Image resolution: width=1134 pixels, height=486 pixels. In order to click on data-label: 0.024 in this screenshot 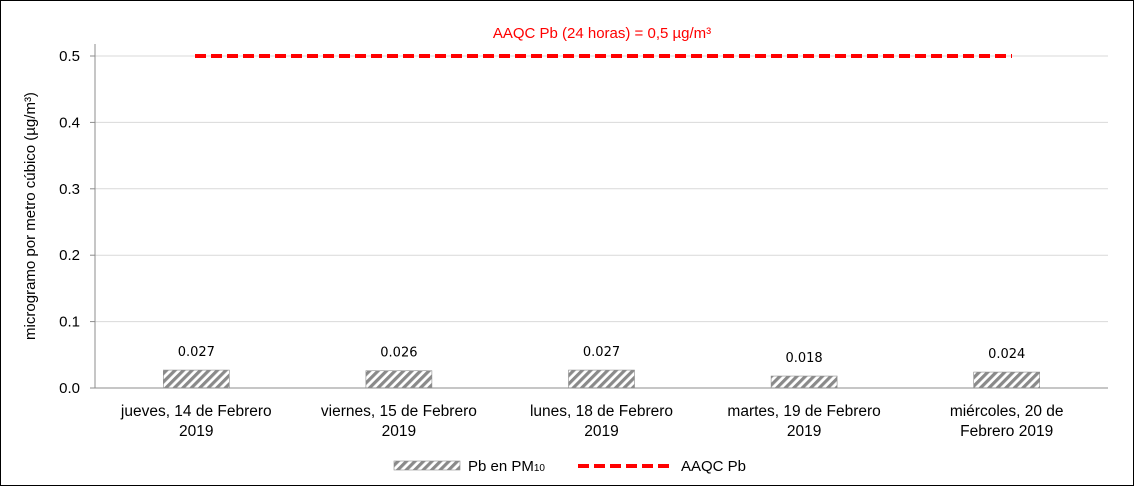, I will do `click(1006, 354)`.